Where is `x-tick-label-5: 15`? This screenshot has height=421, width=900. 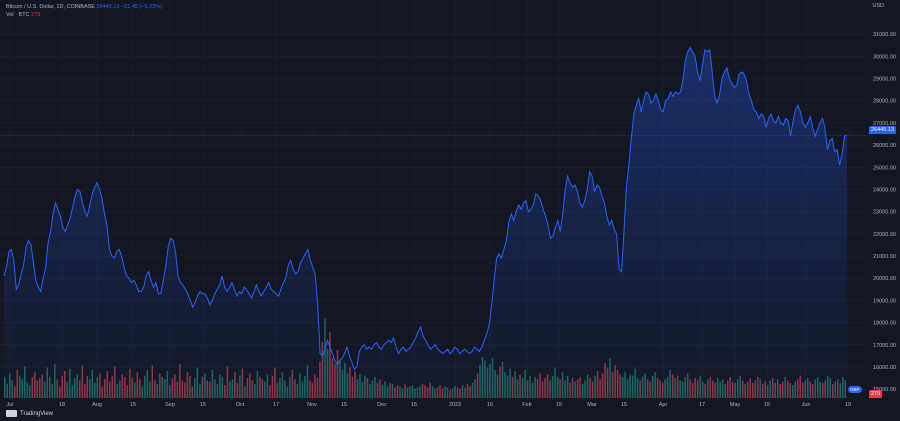 x-tick-label-5: 15 is located at coordinates (203, 405).